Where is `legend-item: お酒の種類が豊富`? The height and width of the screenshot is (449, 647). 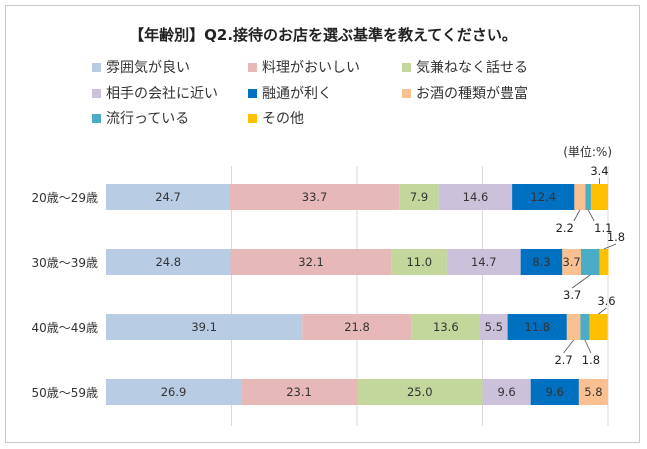
legend-item: お酒の種類が豊富 is located at coordinates (465, 93).